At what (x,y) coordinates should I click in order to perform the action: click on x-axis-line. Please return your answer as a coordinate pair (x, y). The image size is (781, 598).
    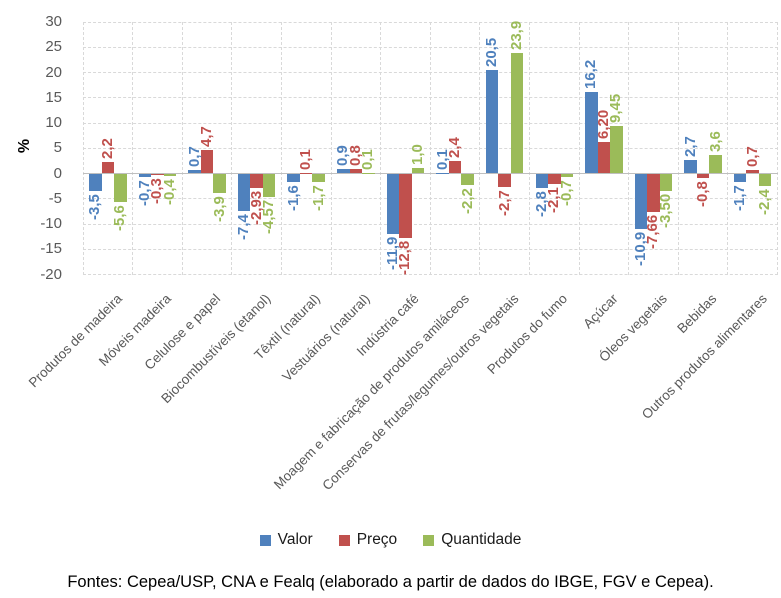
    Looking at the image, I should click on (430, 173).